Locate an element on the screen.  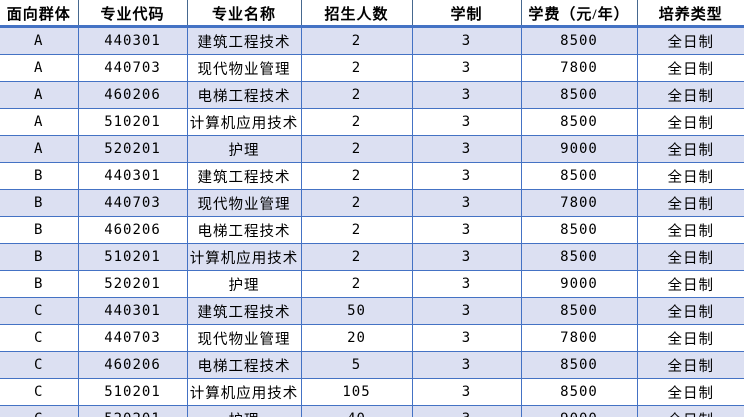
table-row: A 520201 护理 2 3 9000 全日制 is located at coordinates (372, 149).